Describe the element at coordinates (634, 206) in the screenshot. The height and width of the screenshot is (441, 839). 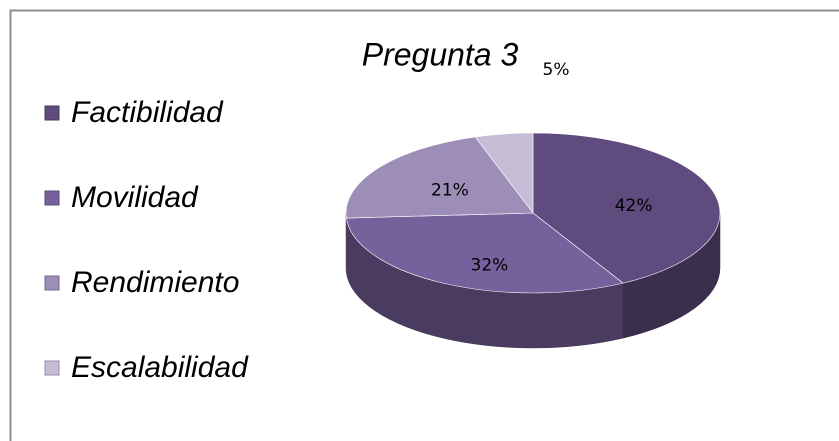
I see `data-label: 42%` at that location.